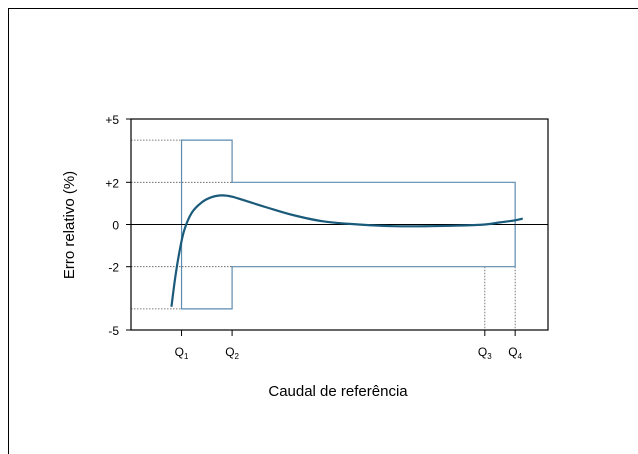 The image size is (638, 454). What do you see at coordinates (349, 345) in the screenshot?
I see `x-axis-ticks: Q1 Q2 Q3 Q4` at bounding box center [349, 345].